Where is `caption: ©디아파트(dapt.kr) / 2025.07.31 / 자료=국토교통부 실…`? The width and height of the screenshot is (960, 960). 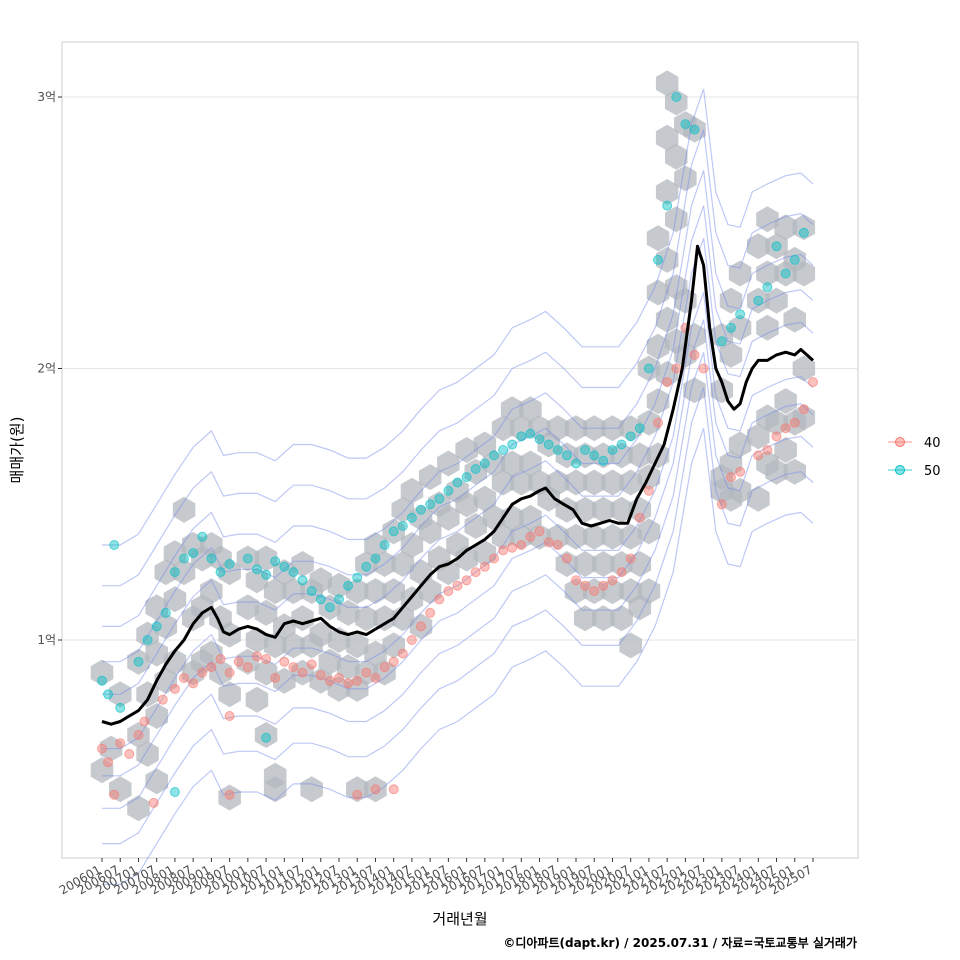
caption: ©디아파트(dapt.kr) / 2025.07.31 / 자료=국토교통부 실… is located at coordinates (680, 942).